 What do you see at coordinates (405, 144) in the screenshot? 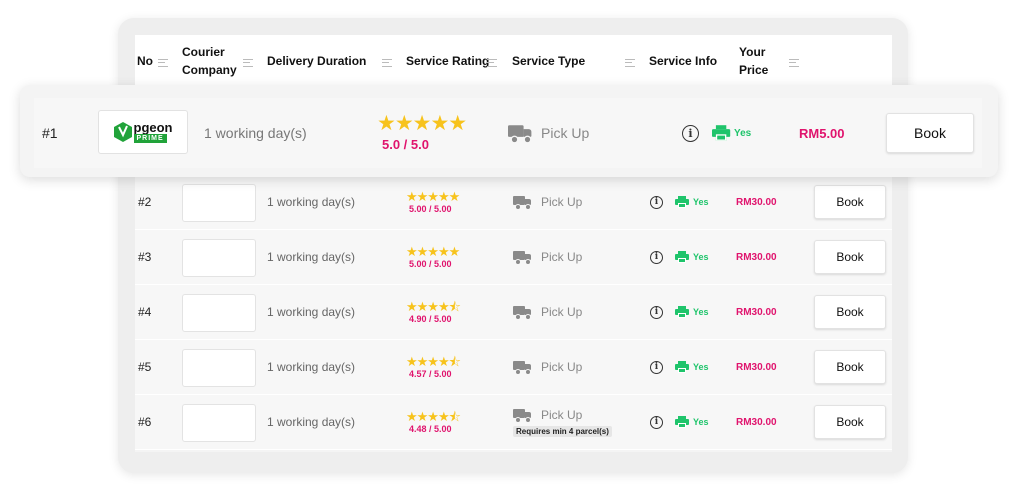
I see `rating-value: 5.0 / 5.0` at bounding box center [405, 144].